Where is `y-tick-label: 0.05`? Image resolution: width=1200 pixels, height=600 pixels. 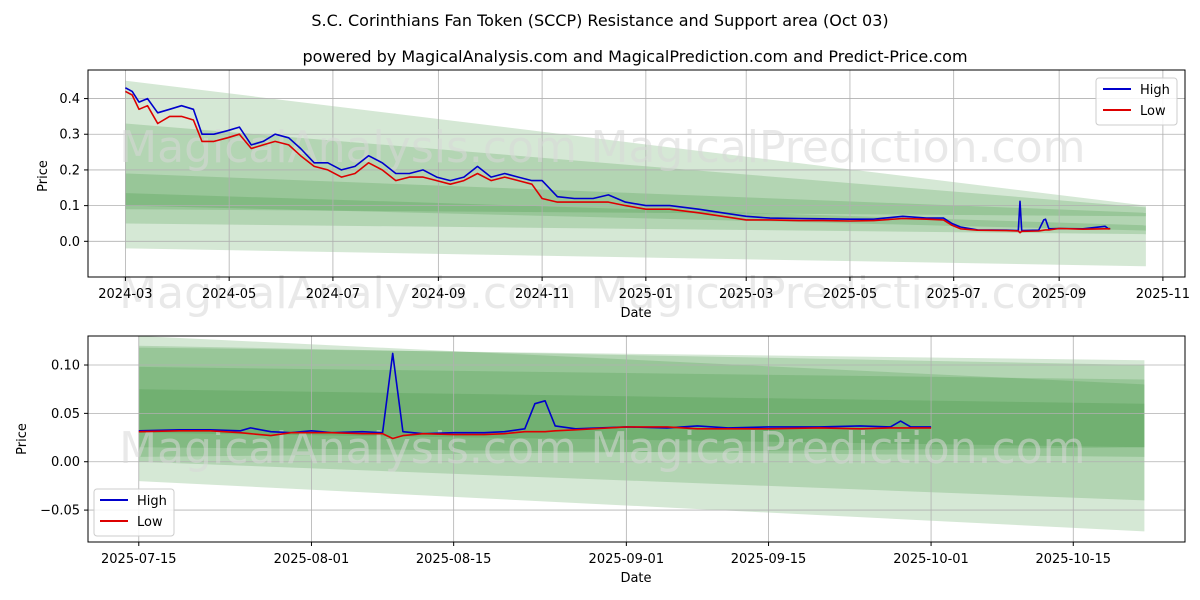 y-tick-label: 0.05 is located at coordinates (65, 414).